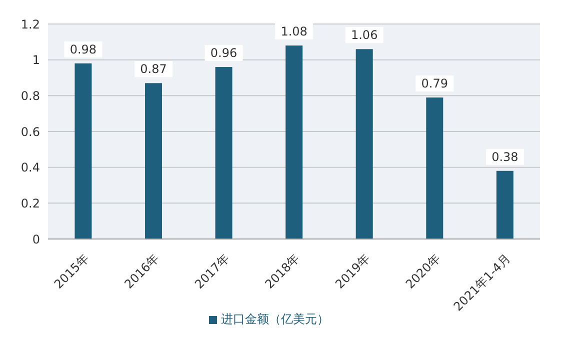 The height and width of the screenshot is (340, 568). I want to click on data-label: 0.87, so click(153, 69).